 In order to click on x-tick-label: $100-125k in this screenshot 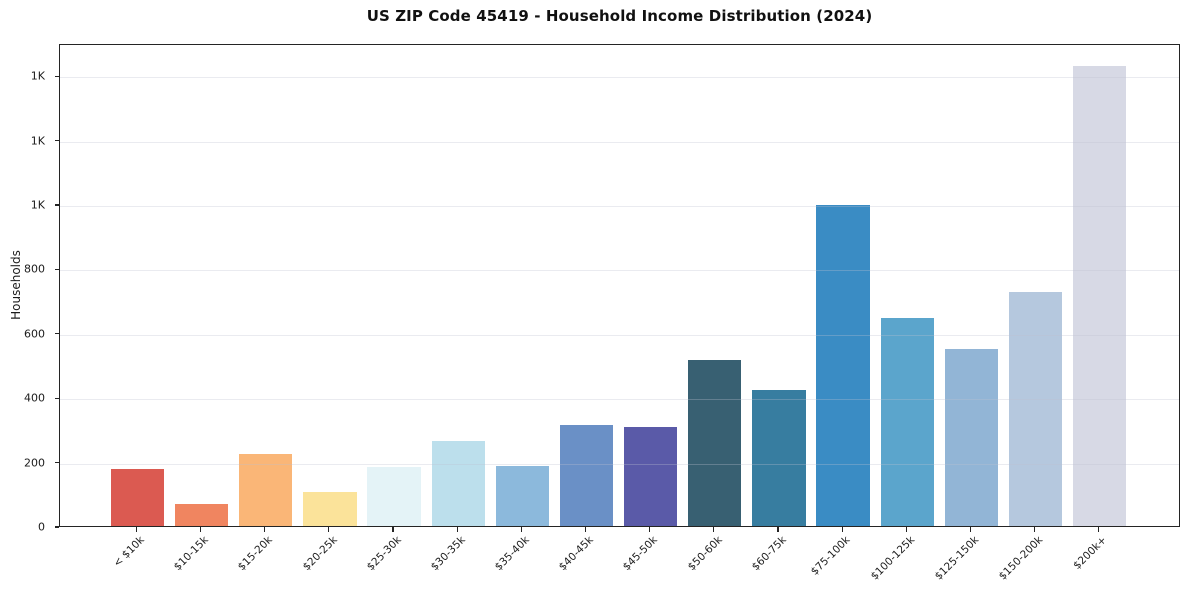, I will do `click(892, 558)`.